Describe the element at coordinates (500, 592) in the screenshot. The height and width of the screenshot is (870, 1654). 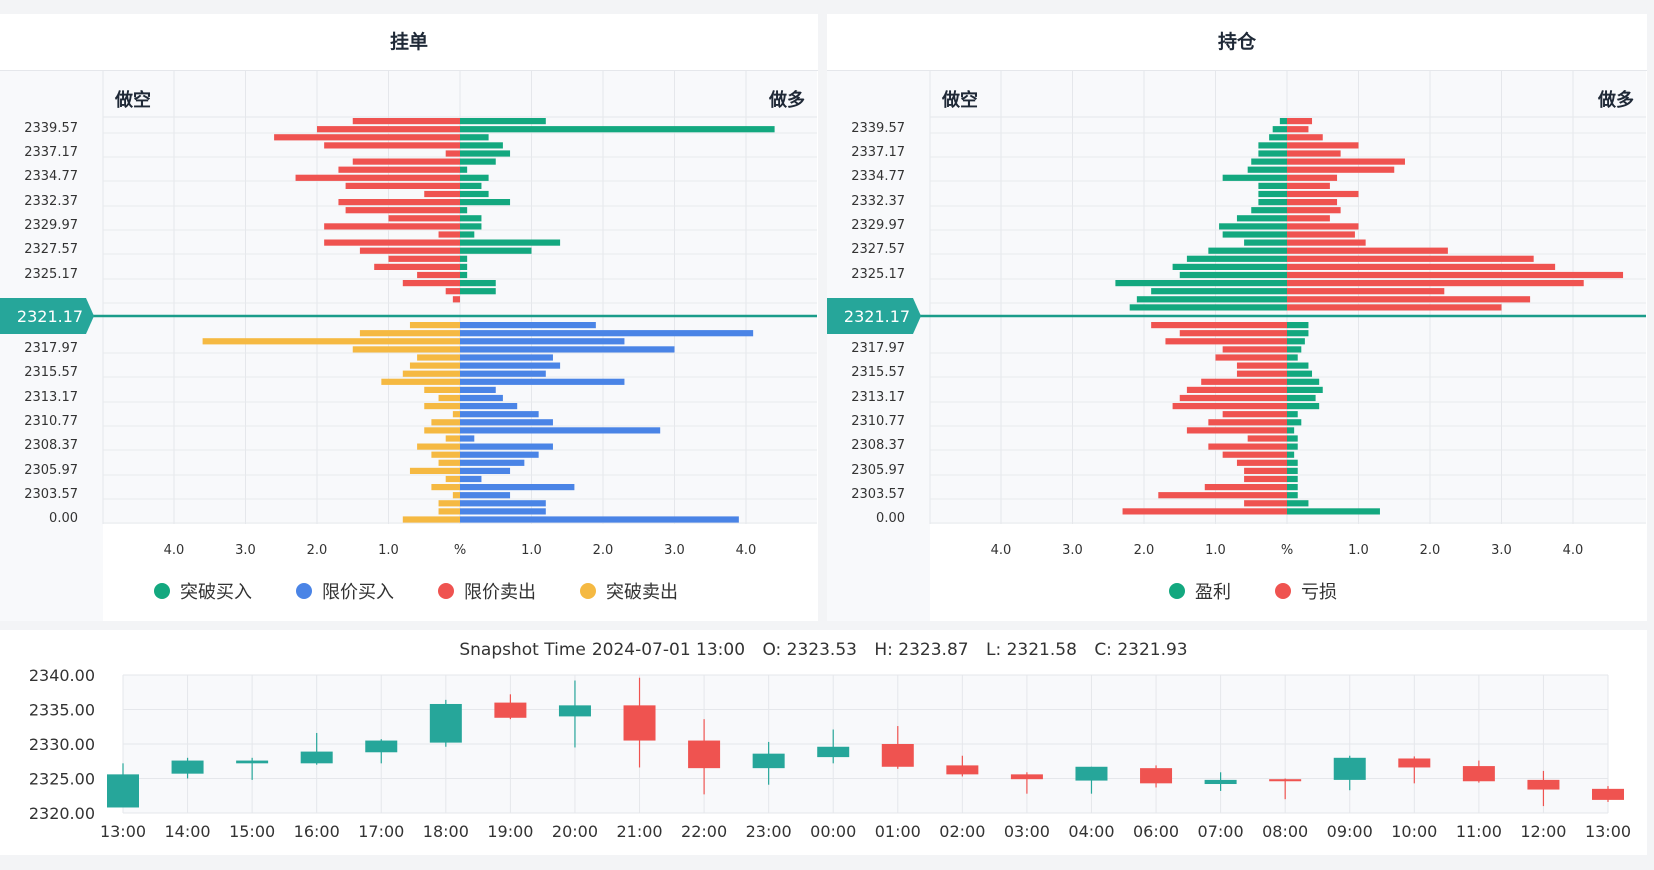
I see `legend-label: 限价卖出` at that location.